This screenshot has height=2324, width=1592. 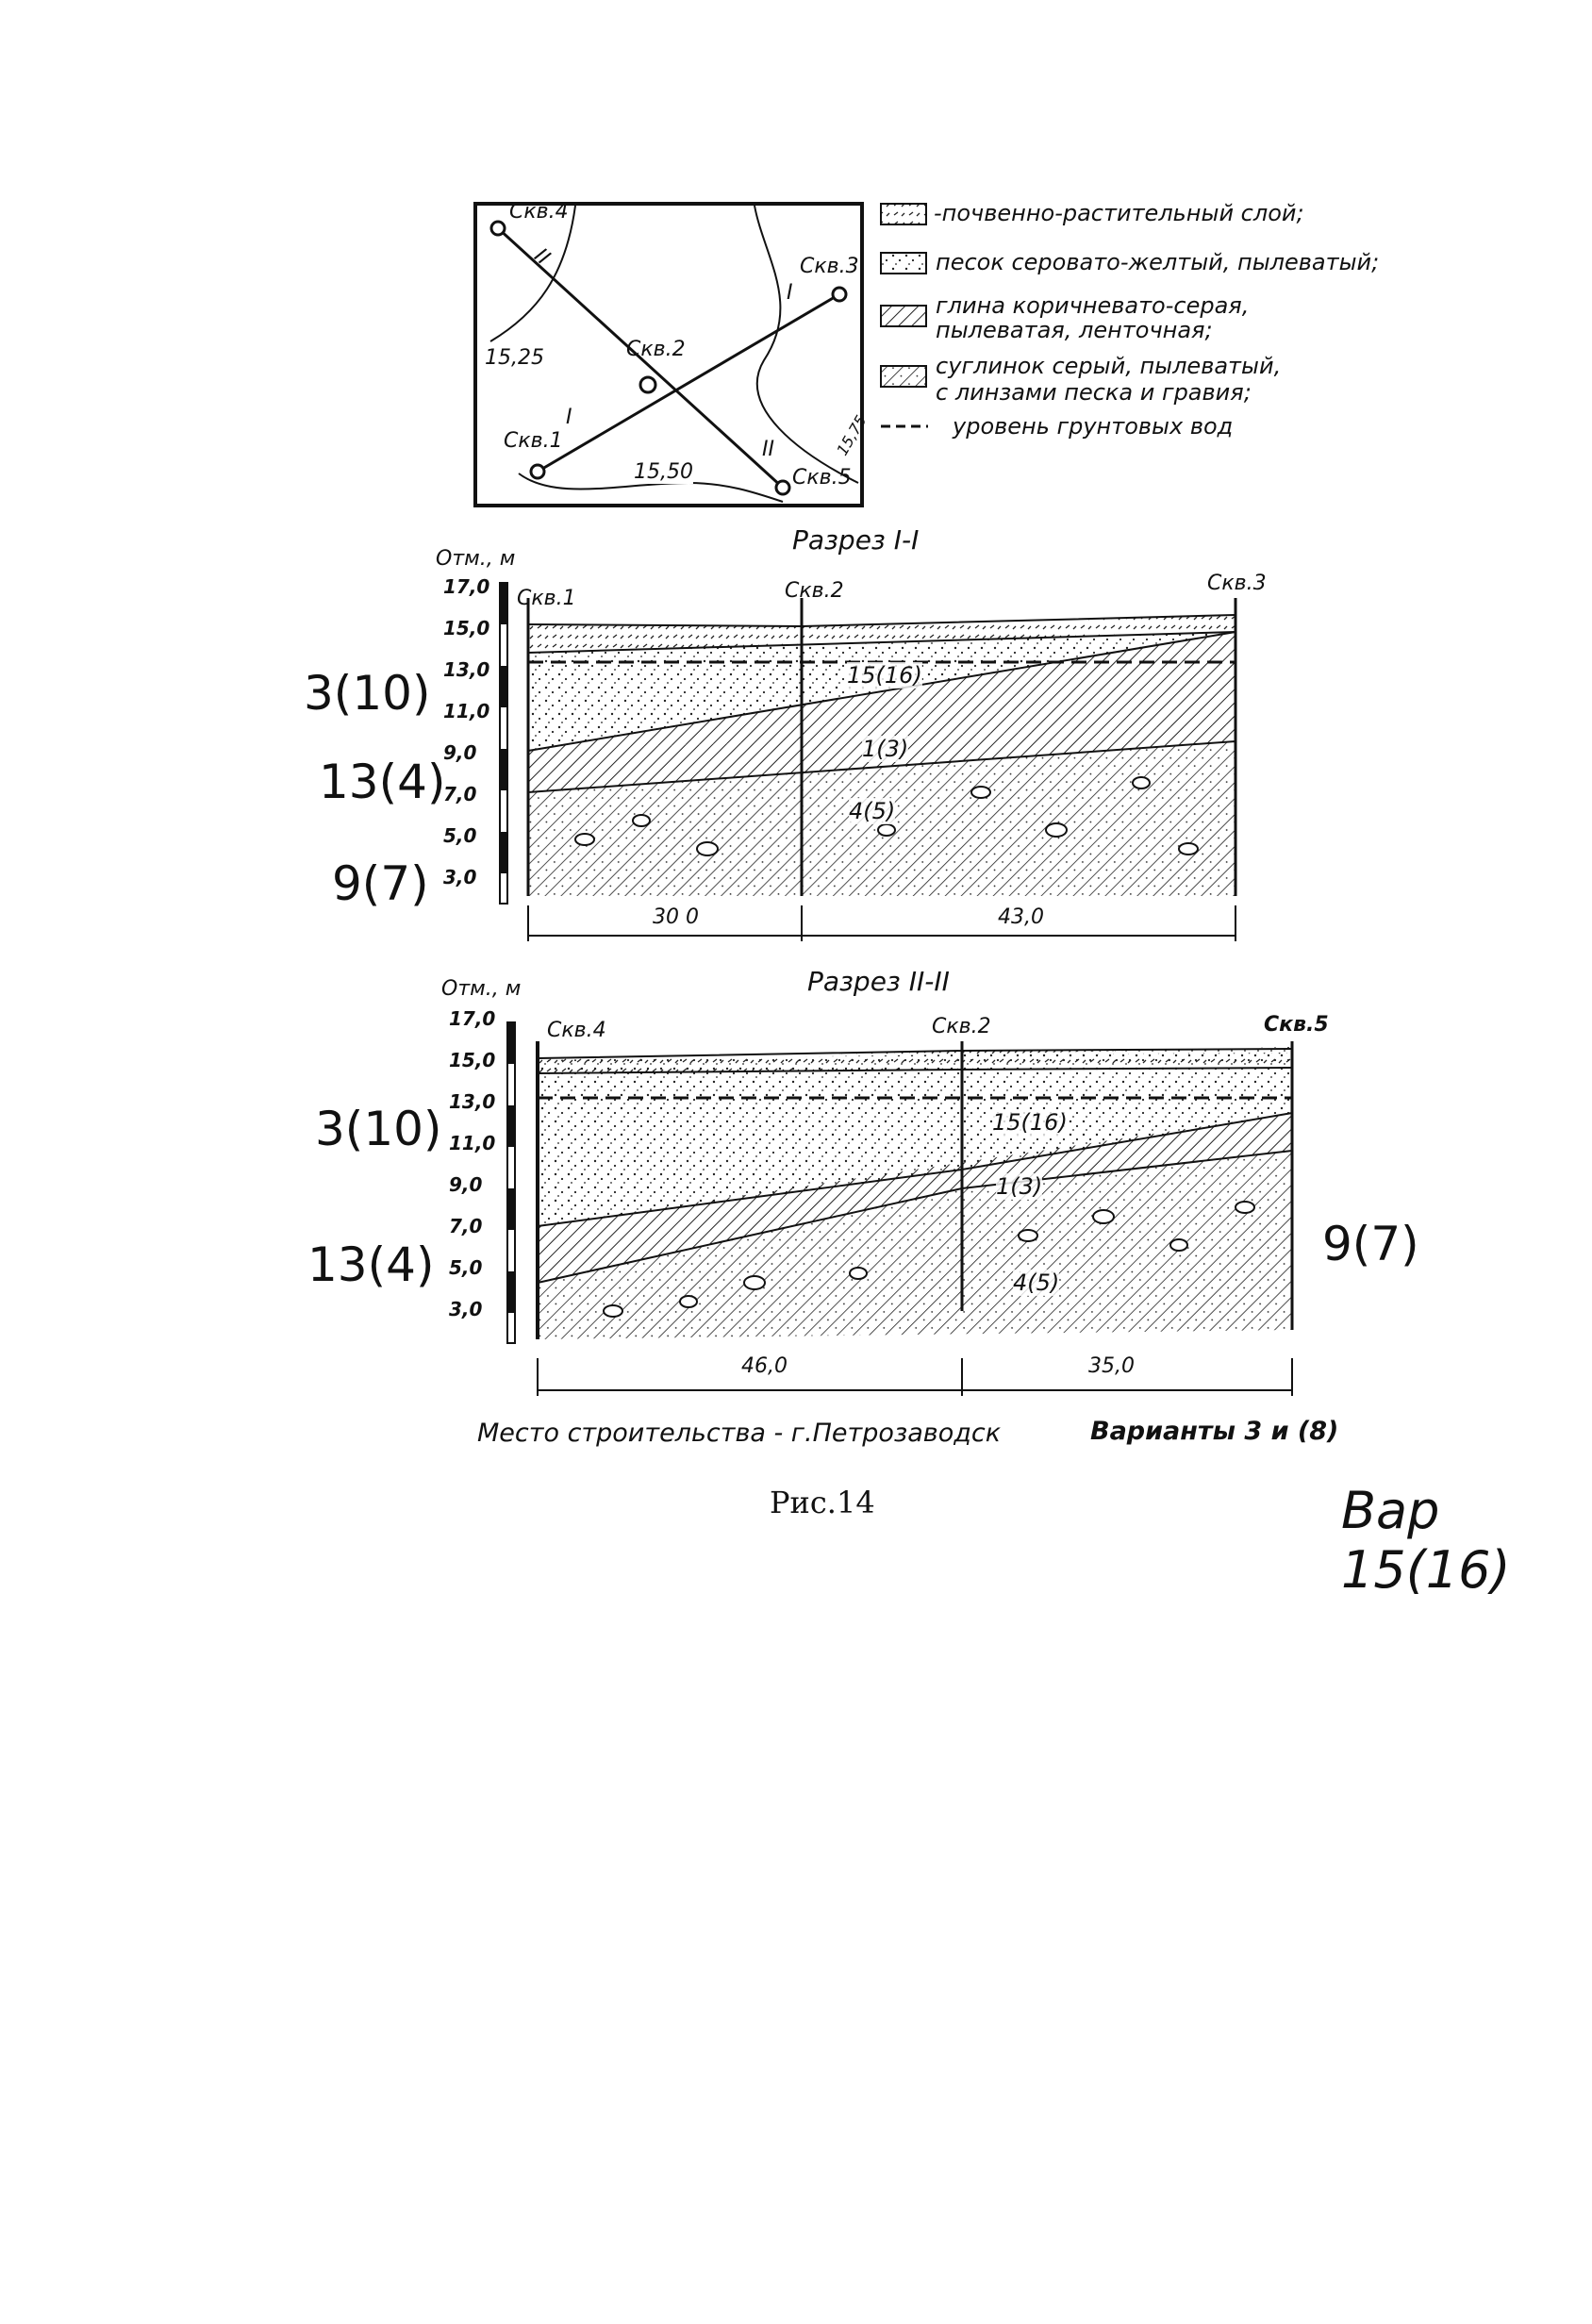 I want to click on section-line-ii, so click(x=640, y=358).